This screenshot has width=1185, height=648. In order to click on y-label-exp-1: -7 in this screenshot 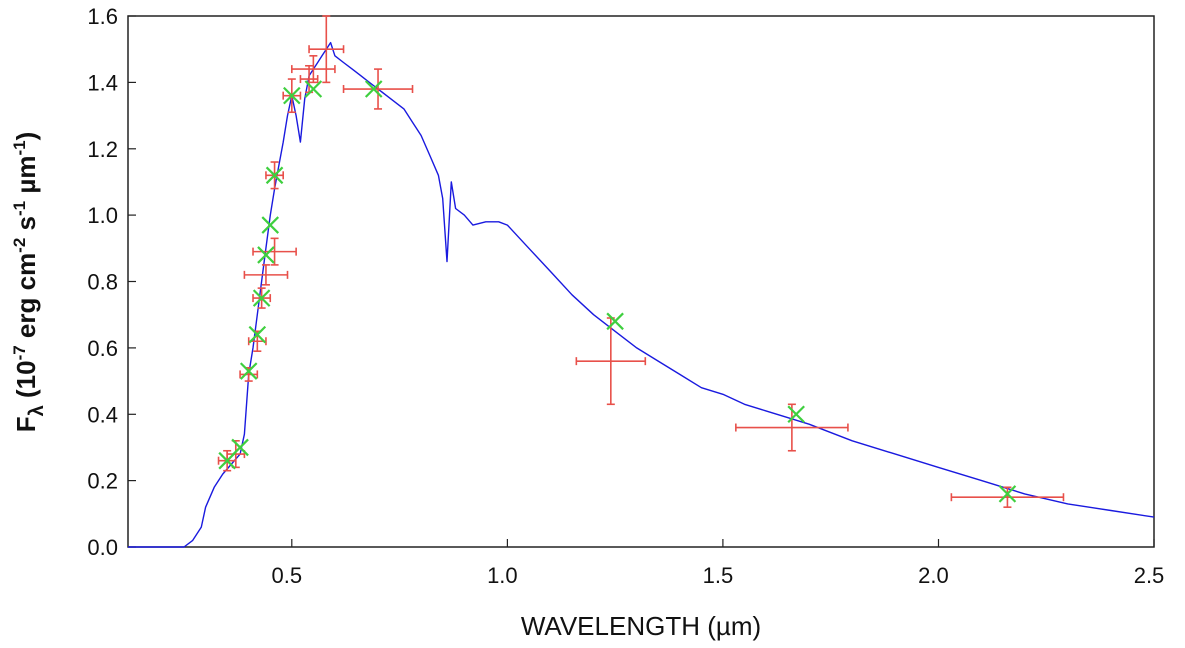, I will do `click(19, 352)`.